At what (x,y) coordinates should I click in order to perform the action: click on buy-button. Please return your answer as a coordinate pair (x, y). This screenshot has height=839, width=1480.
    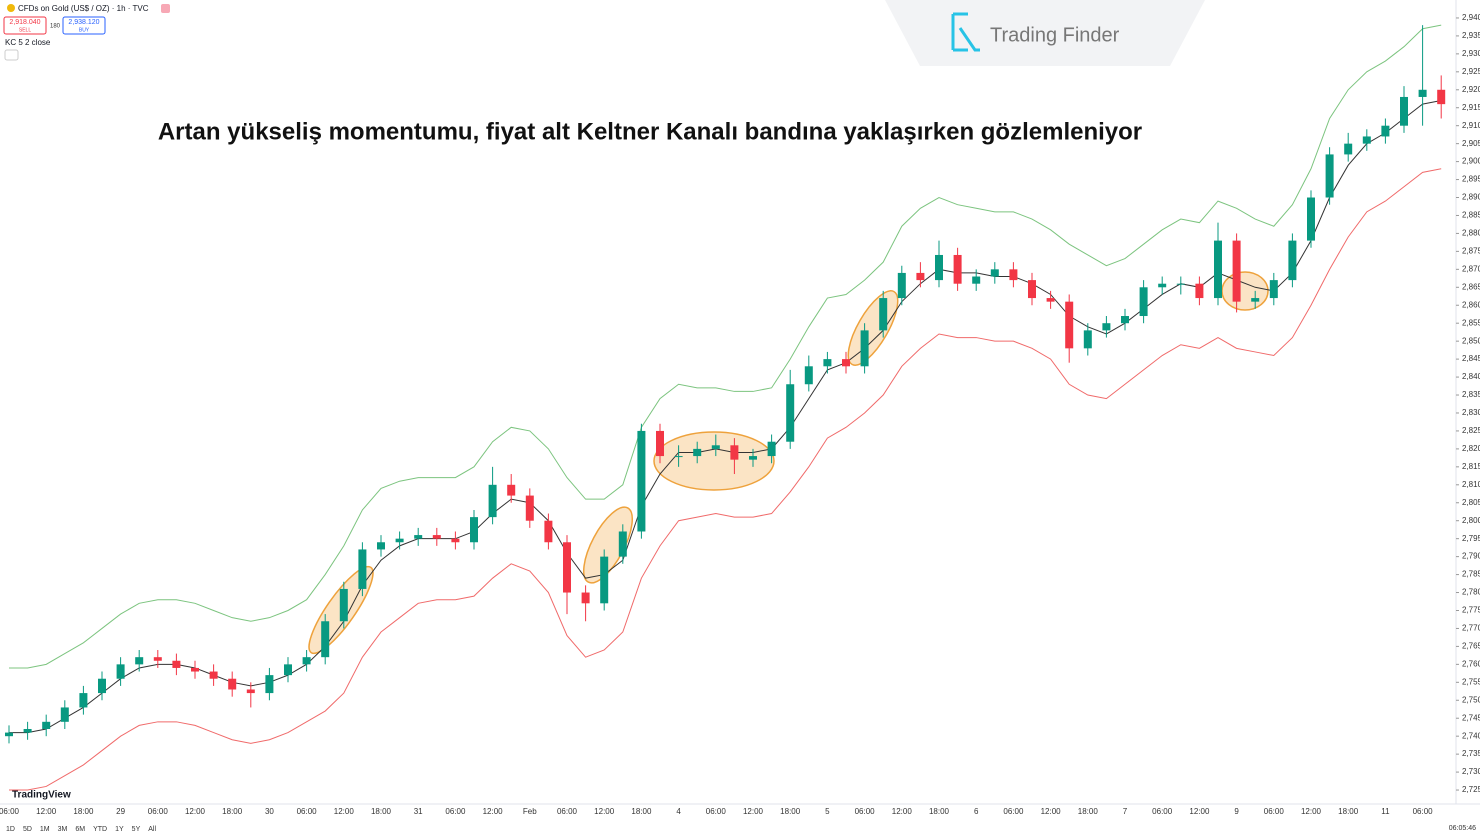
    Looking at the image, I should click on (84, 25).